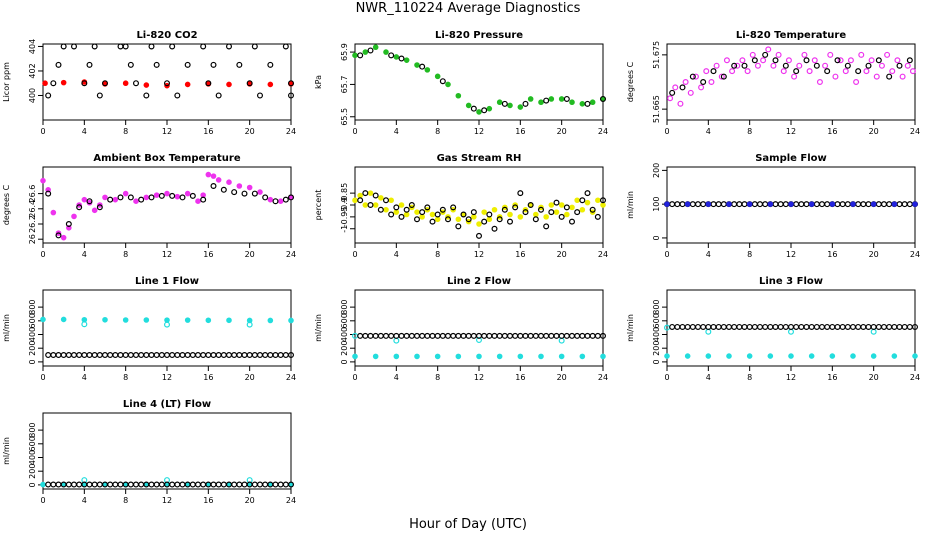 This screenshot has width=936, height=540. I want to click on y-tick-label: 600, so click(32, 443).